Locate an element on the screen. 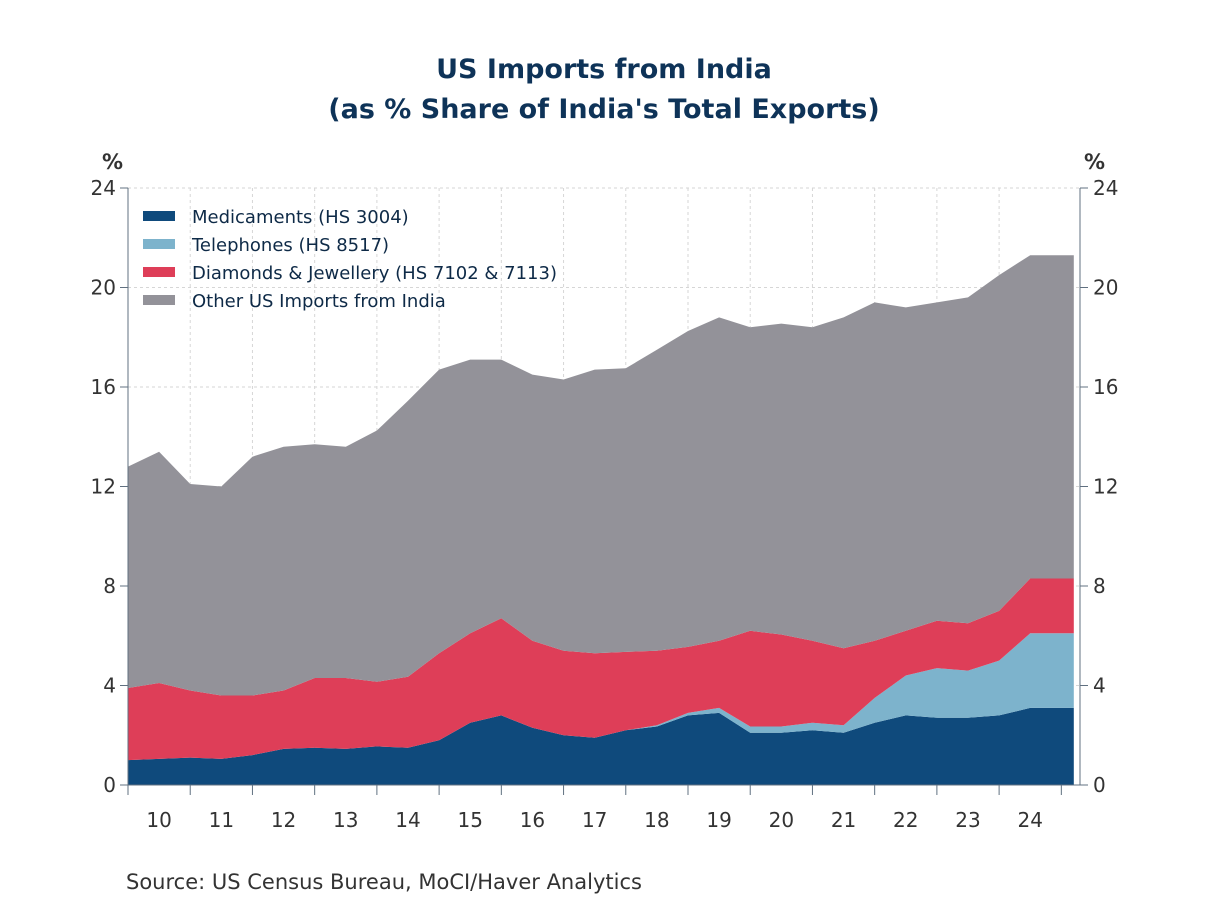  y-tick-label-right: 0 is located at coordinates (1099, 785).